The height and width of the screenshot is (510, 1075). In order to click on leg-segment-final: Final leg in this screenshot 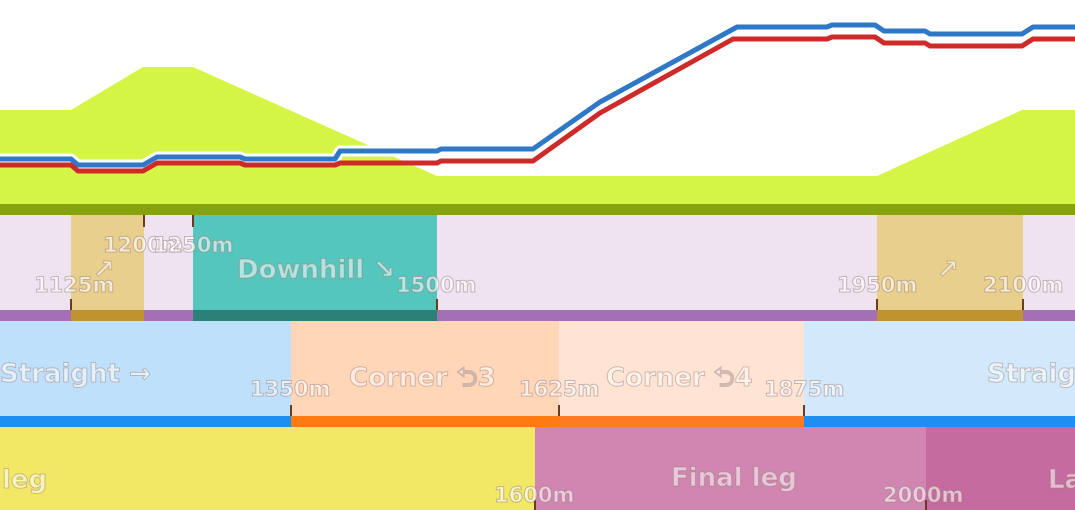, I will do `click(730, 468)`.